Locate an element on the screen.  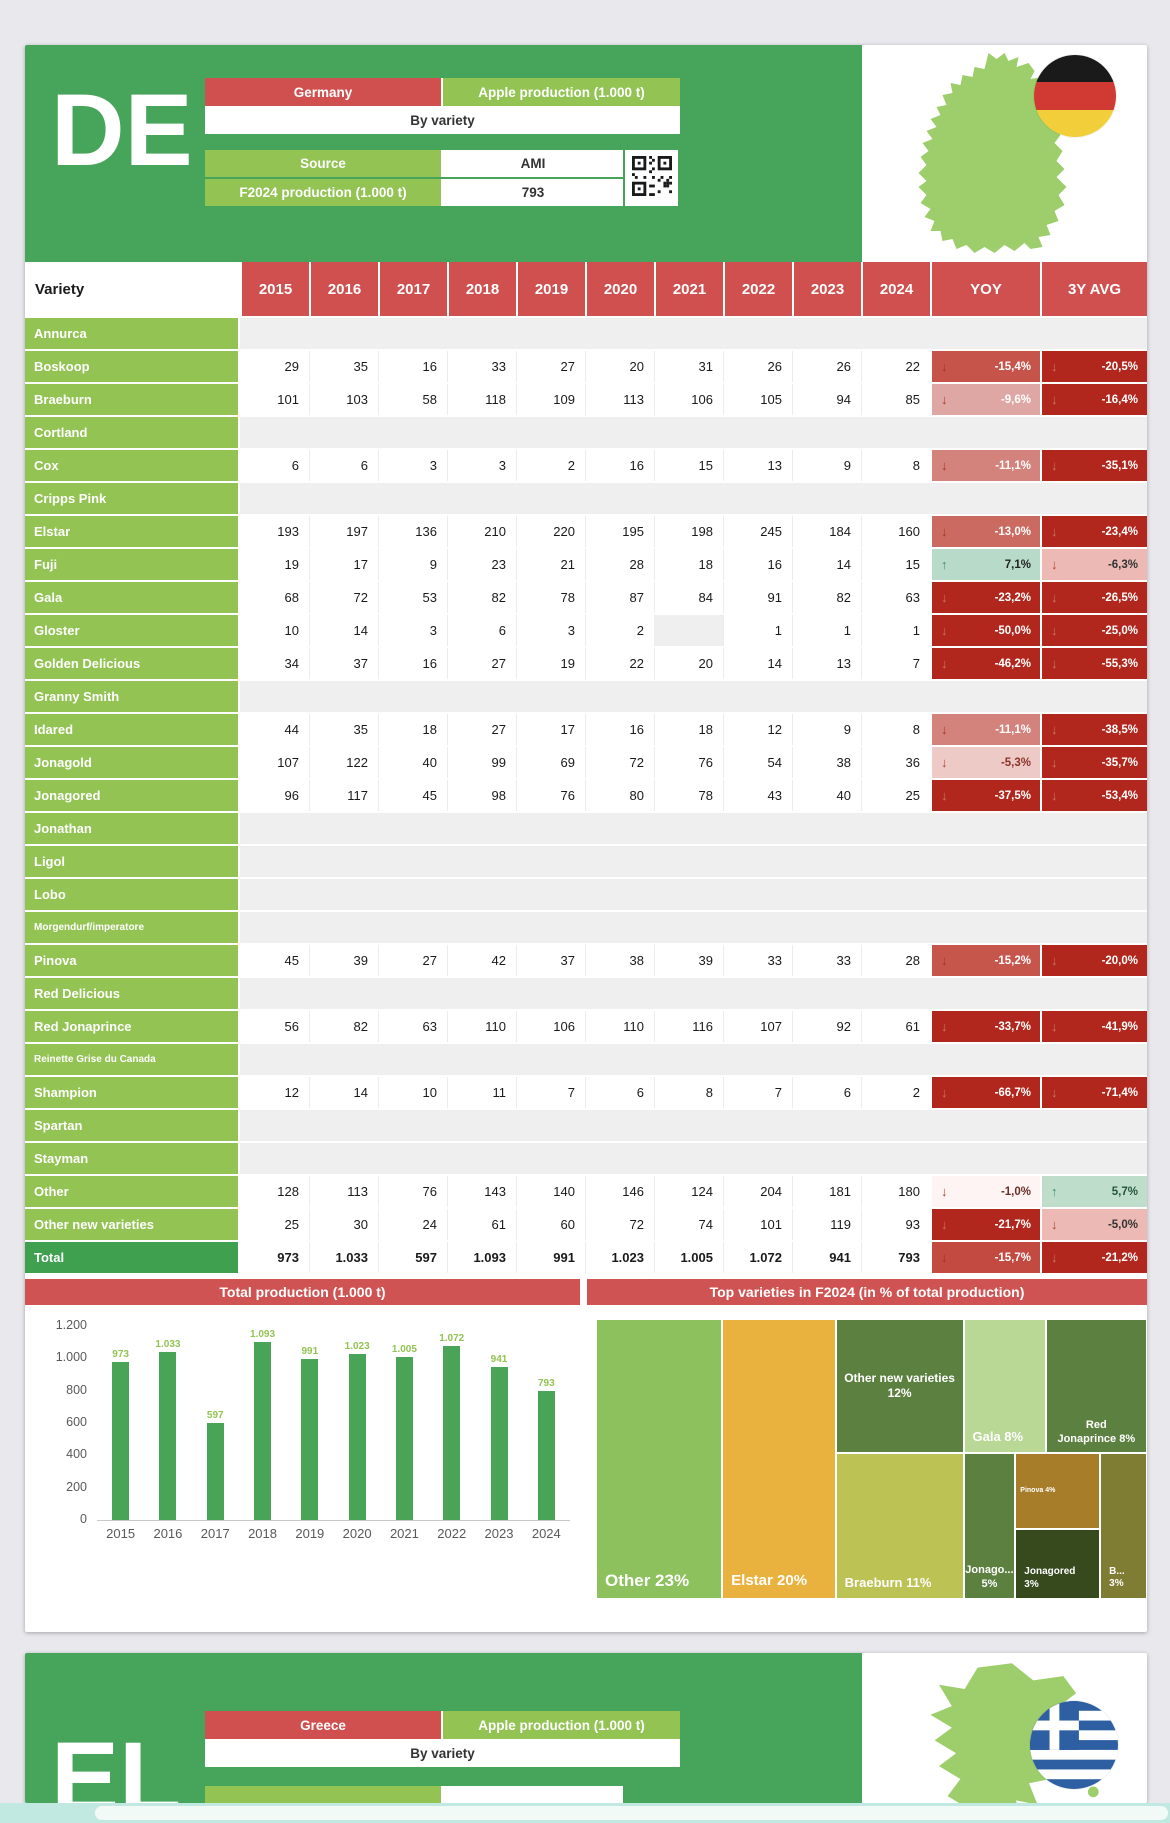
treemap-tile-label: Pinova 4% is located at coordinates (1038, 1490).